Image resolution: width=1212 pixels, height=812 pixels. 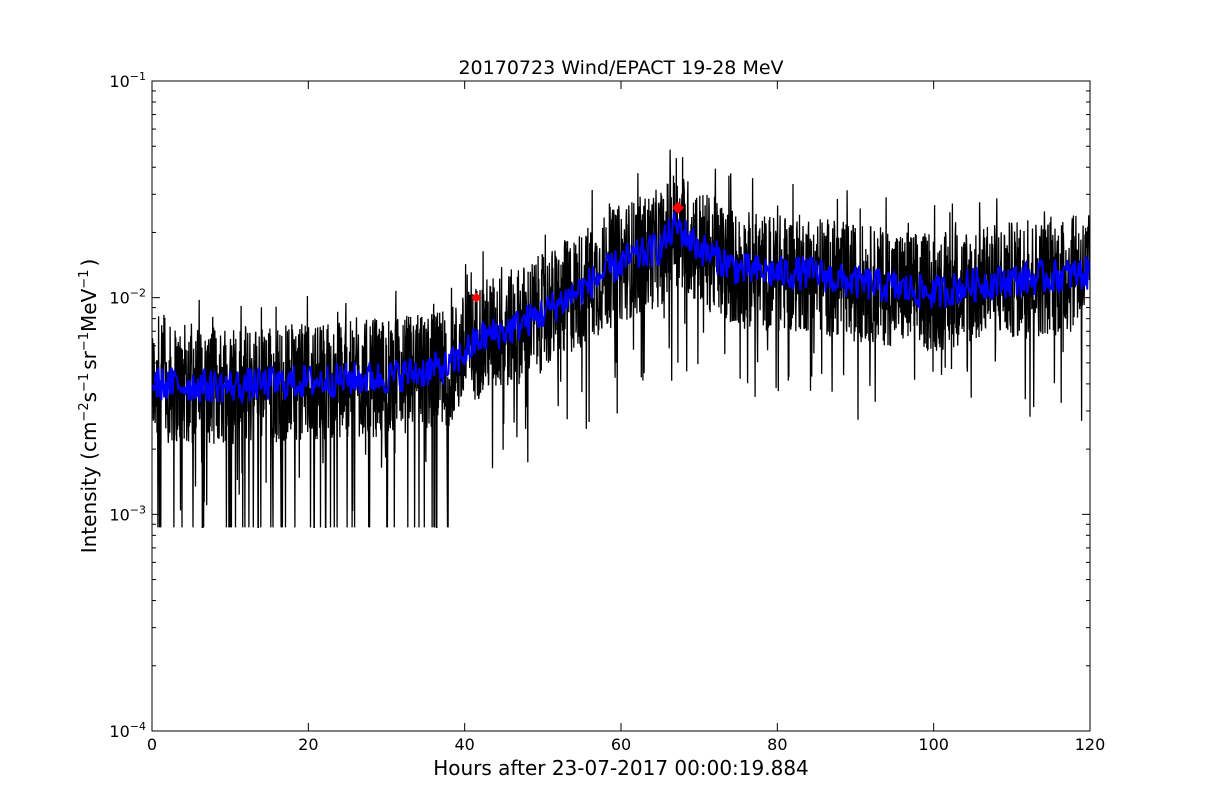 I want to click on y-tick-label: 10⁻¹, so click(x=127, y=80).